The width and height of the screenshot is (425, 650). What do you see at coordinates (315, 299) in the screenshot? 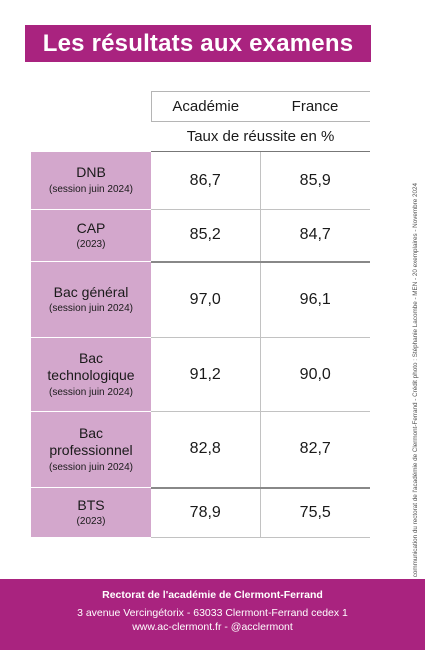
I see `value-france: 96,1` at bounding box center [315, 299].